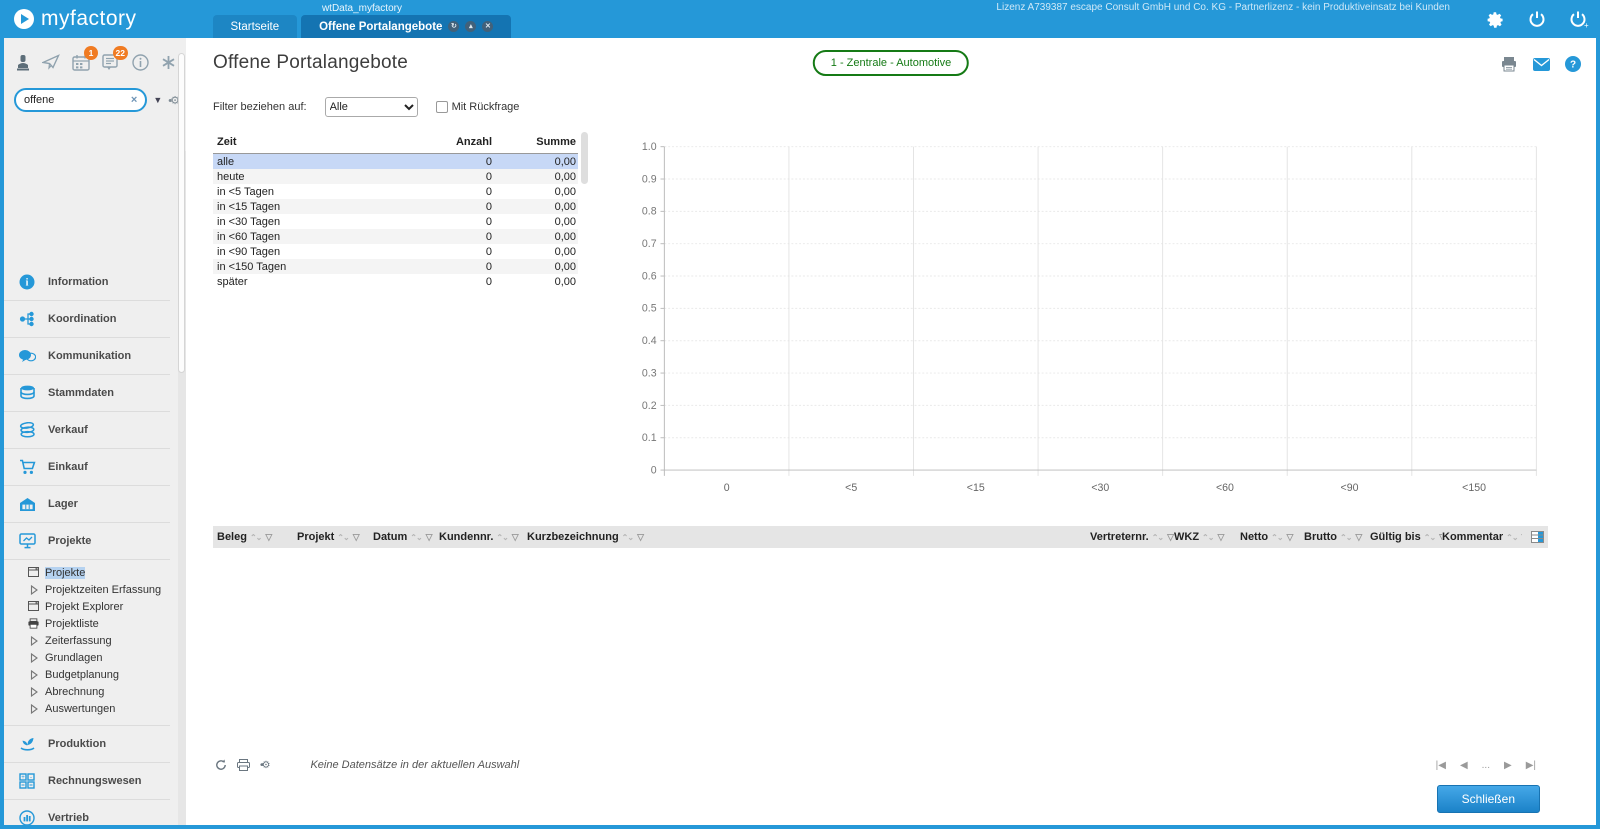 The width and height of the screenshot is (1600, 829). What do you see at coordinates (335, 537) in the screenshot?
I see `bt-col-projekt: Projekt ⌃⌄ ▽` at bounding box center [335, 537].